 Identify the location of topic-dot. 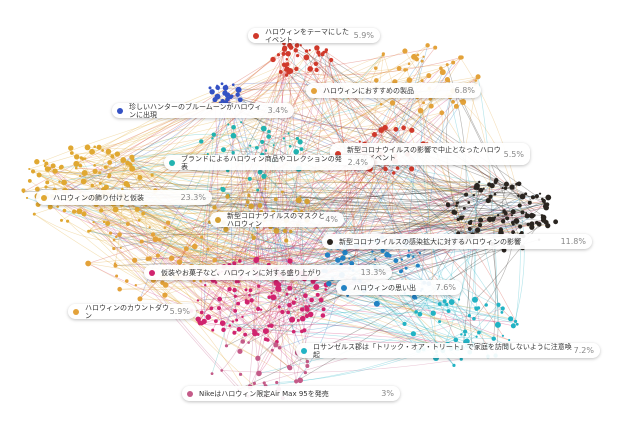
(256, 35).